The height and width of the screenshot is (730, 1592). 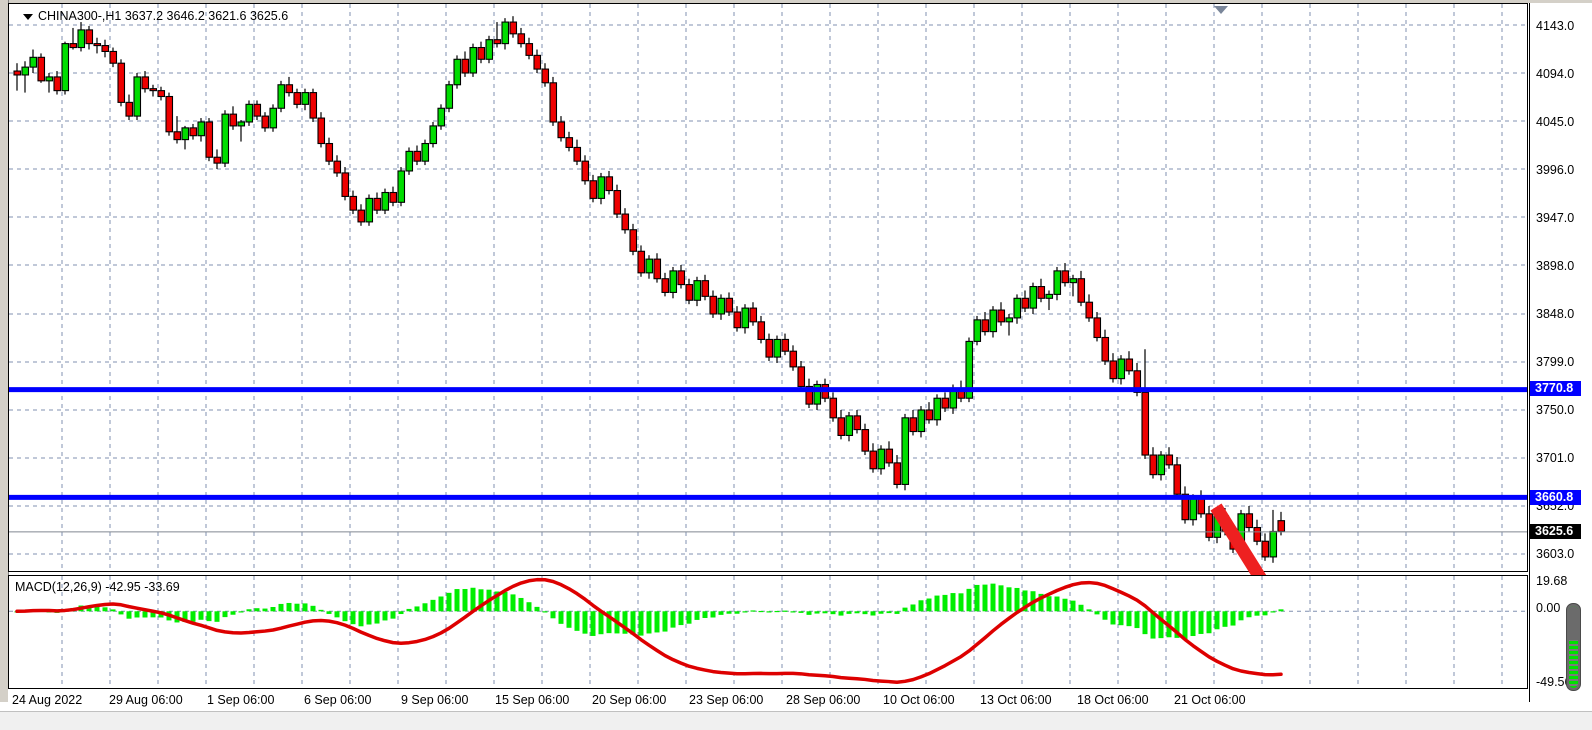 I want to click on price-tick-0: 4143.0, so click(x=1555, y=26).